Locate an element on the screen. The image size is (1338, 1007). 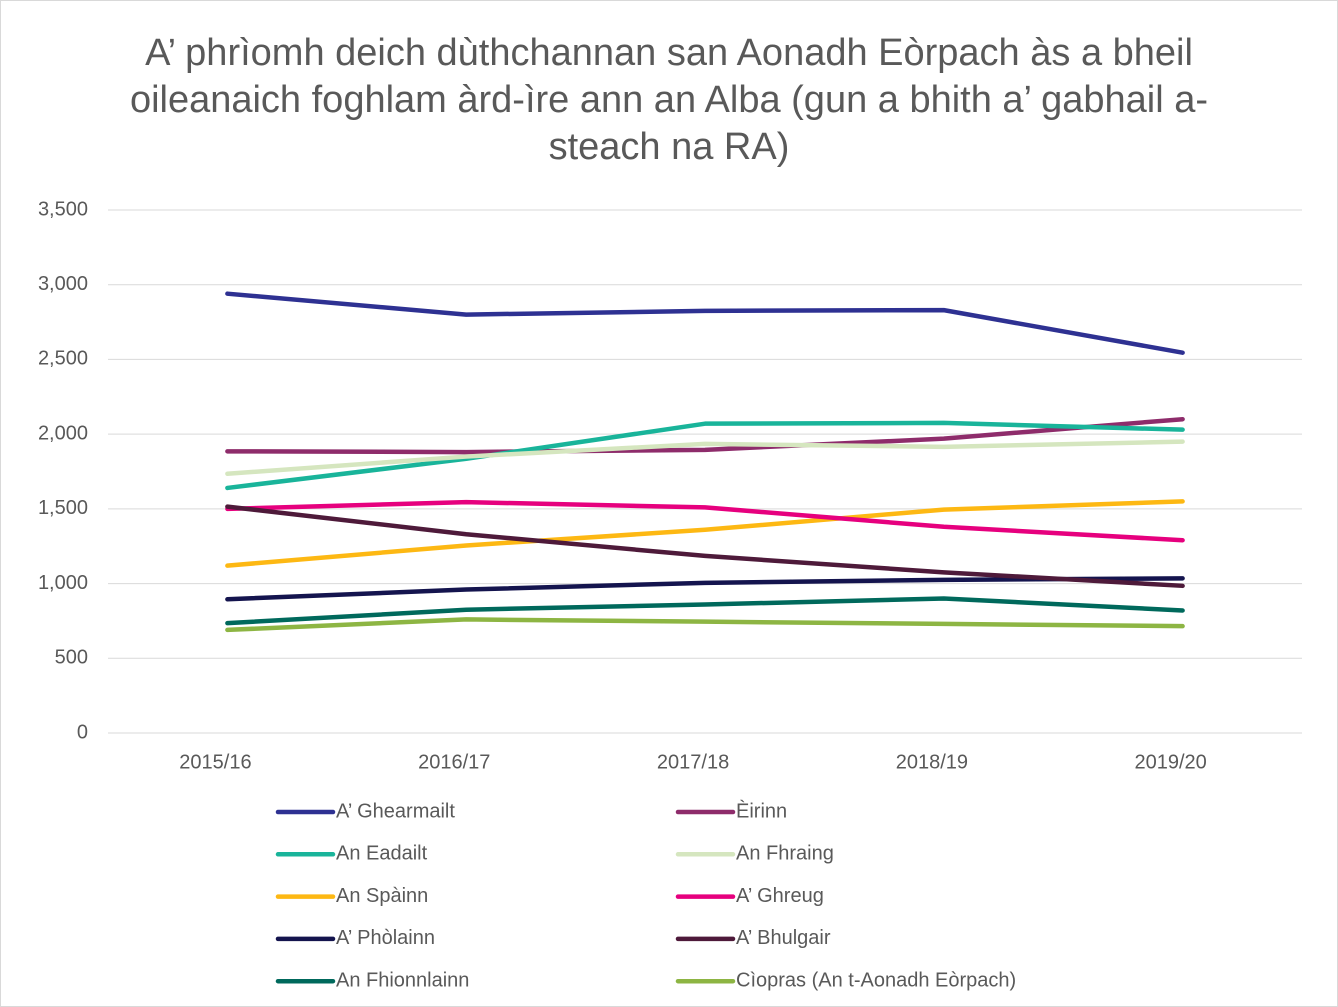
legend-label: Èirinn is located at coordinates (761, 810).